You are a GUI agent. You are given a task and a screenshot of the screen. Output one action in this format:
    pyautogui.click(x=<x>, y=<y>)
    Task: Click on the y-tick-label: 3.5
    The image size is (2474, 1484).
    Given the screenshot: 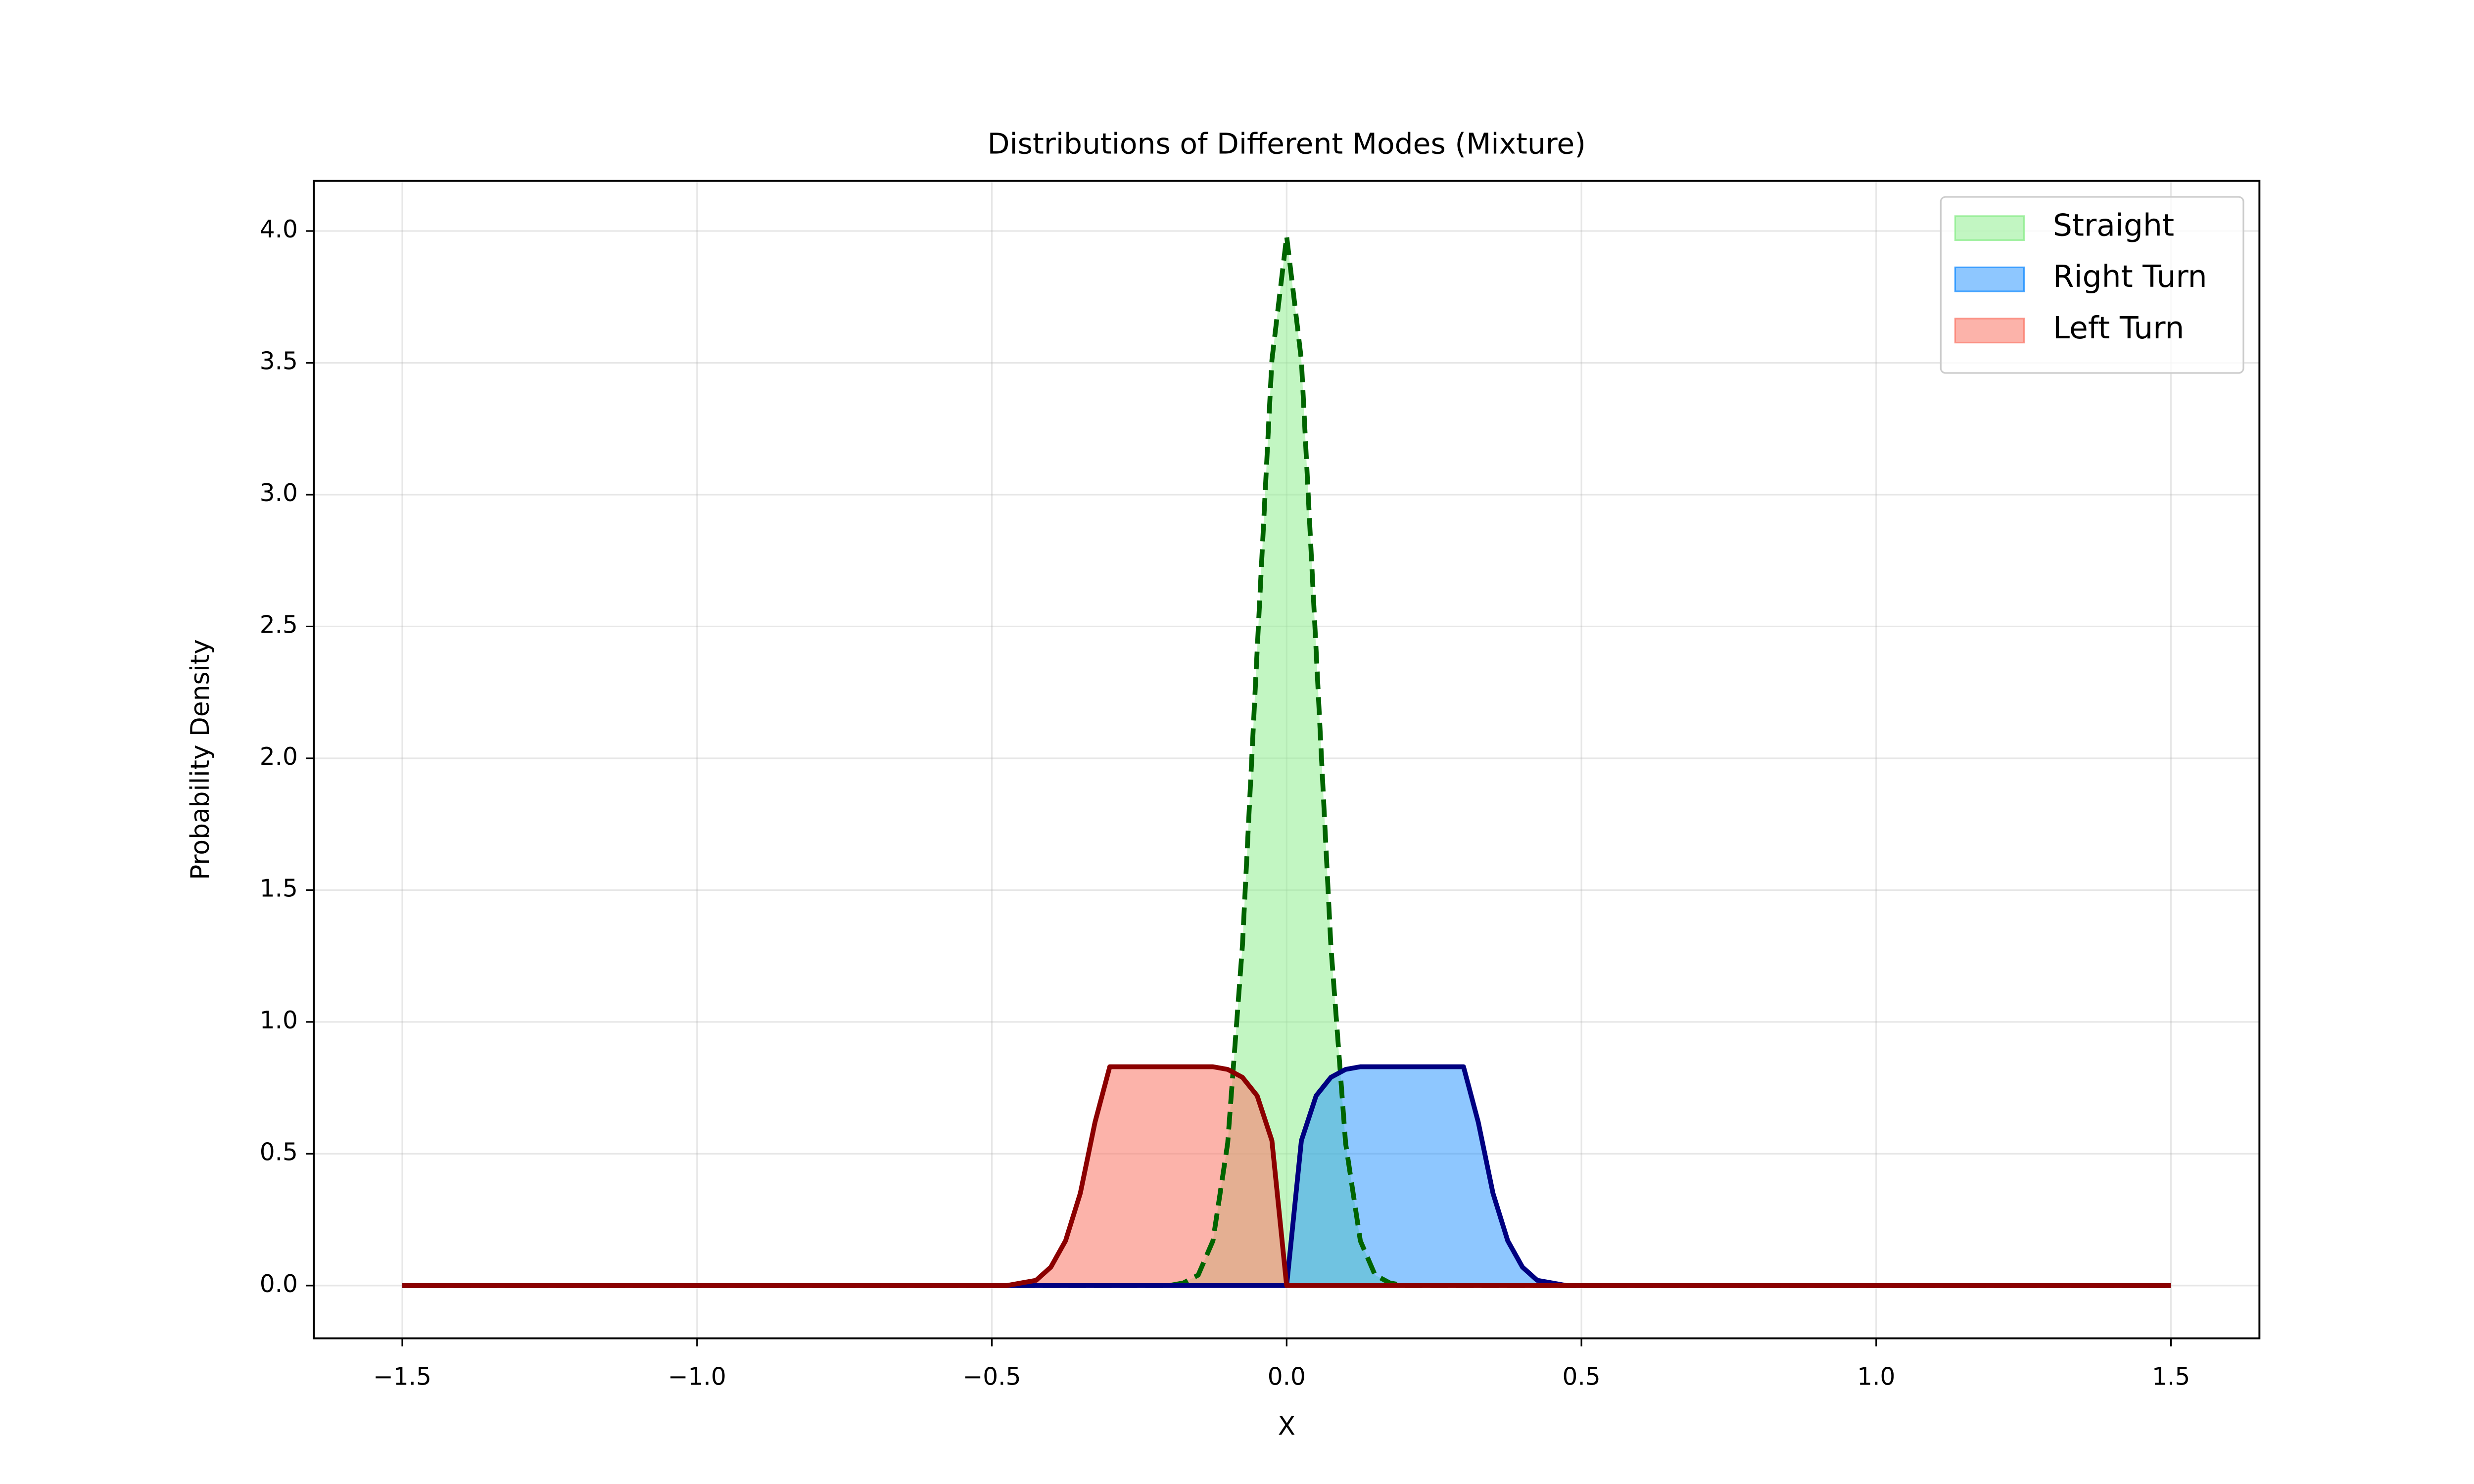 What is the action you would take?
    pyautogui.click(x=279, y=361)
    